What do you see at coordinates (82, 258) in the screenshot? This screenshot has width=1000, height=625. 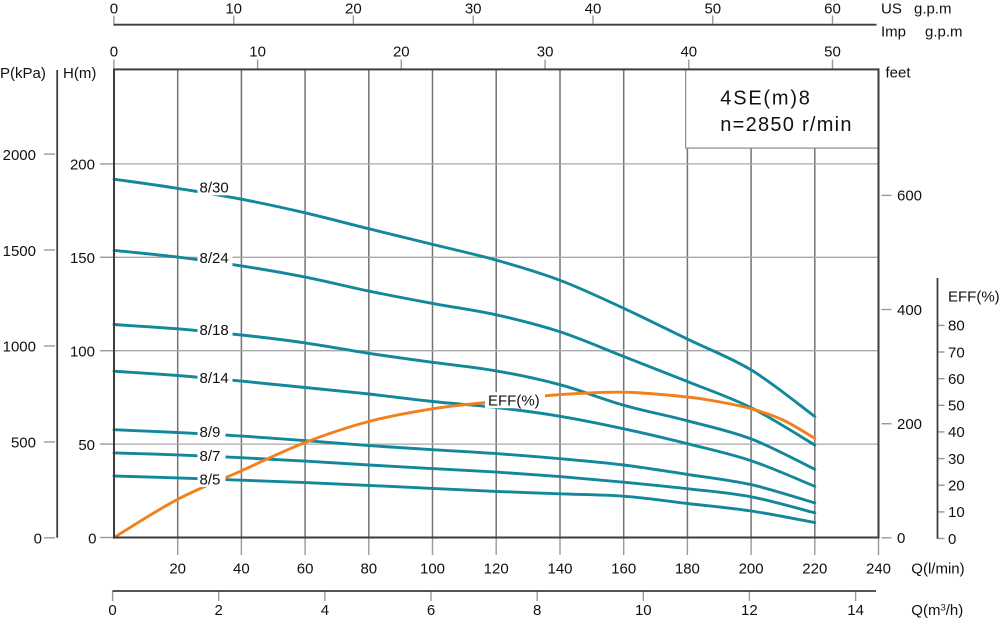 I see `svg-text: 150` at bounding box center [82, 258].